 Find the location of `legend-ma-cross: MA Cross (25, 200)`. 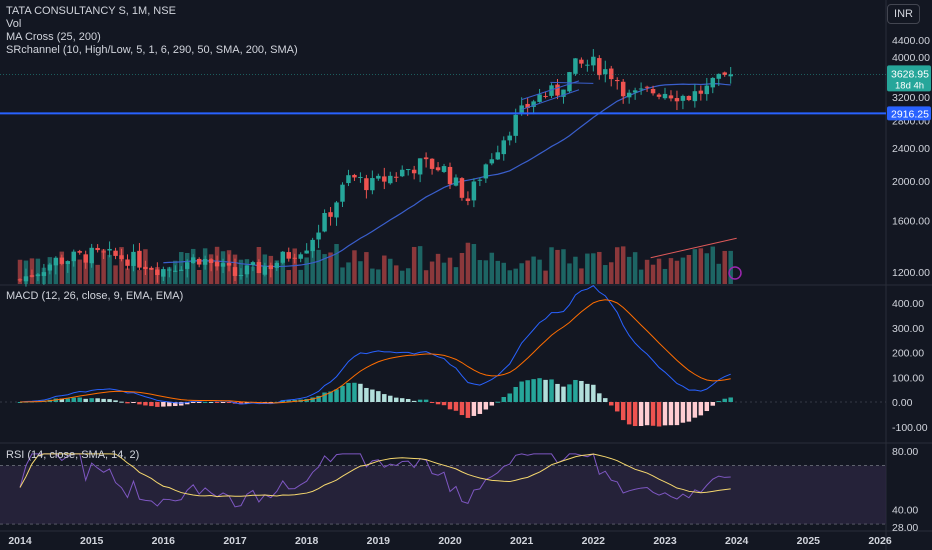

legend-ma-cross: MA Cross (25, 200) is located at coordinates (53, 37).